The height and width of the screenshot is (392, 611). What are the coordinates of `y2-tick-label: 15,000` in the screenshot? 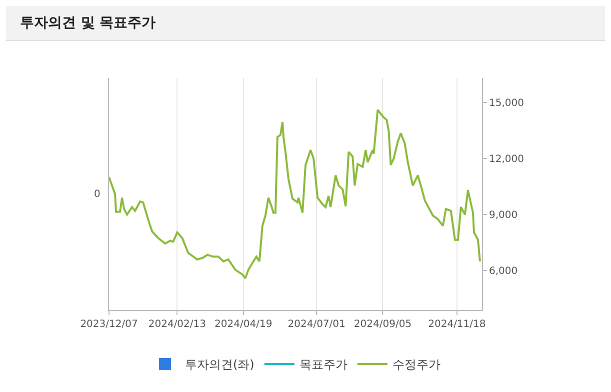 It's located at (506, 103).